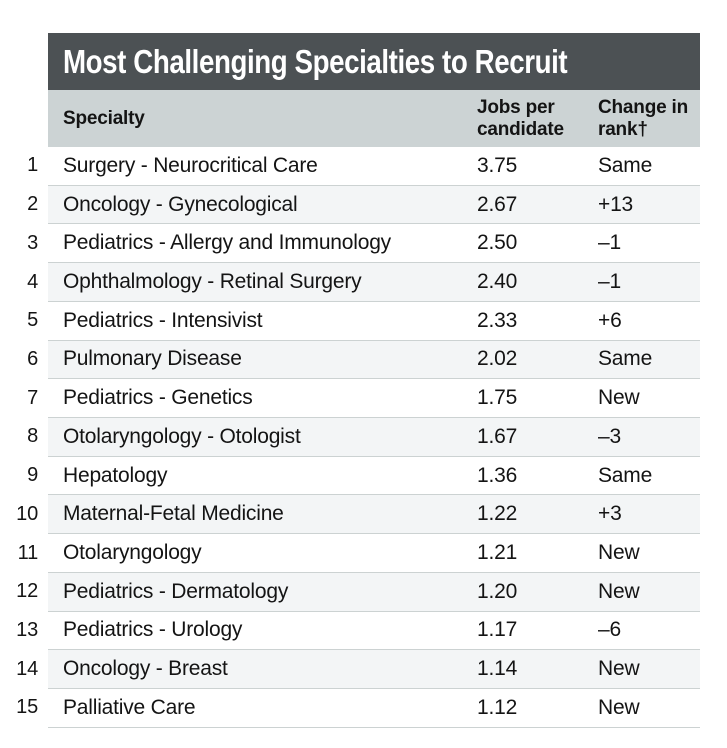 This screenshot has height=748, width=727. I want to click on specialty-cell: Oncology - Breast, so click(145, 669).